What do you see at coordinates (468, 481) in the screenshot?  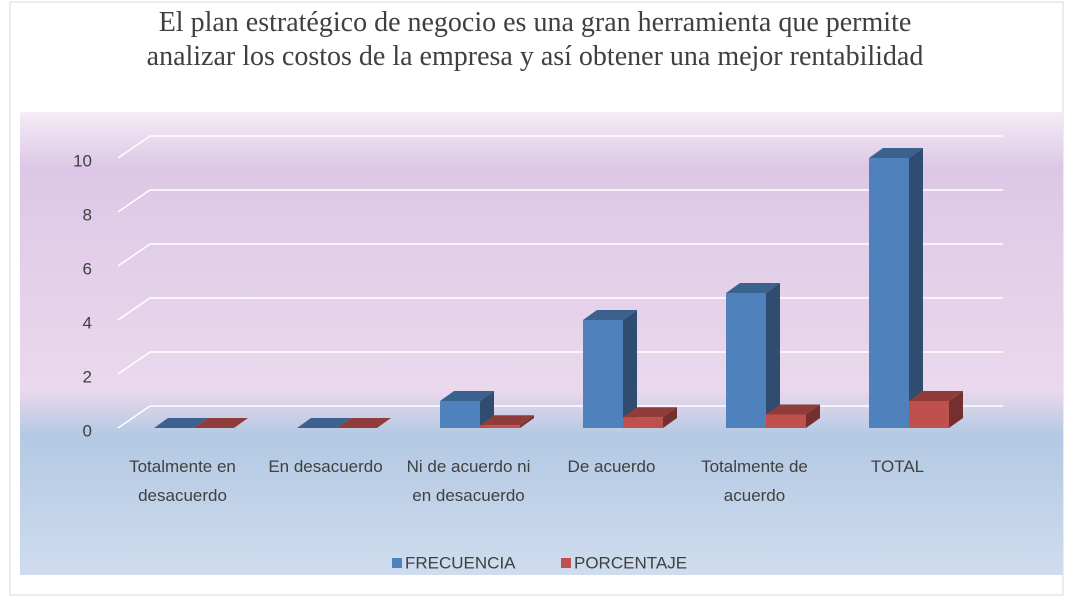 I see `x-tick-label: Ni de acuerdo ni en desacuerdo` at bounding box center [468, 481].